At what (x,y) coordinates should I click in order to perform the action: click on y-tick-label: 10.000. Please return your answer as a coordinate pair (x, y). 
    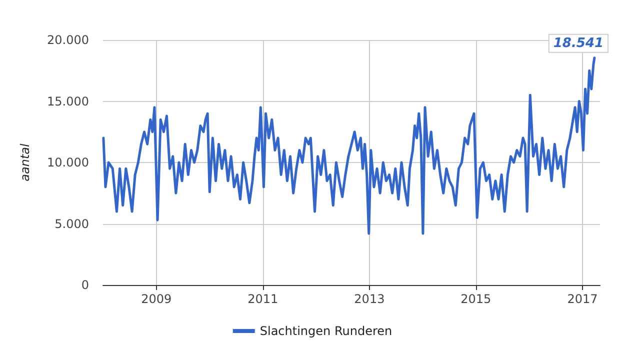
    Looking at the image, I should click on (68, 163).